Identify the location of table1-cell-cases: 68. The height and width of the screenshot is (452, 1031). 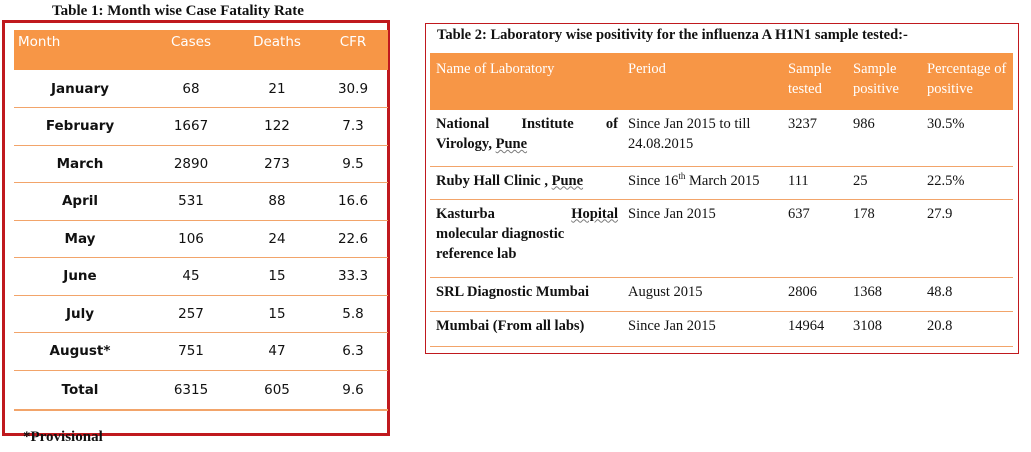
(191, 89).